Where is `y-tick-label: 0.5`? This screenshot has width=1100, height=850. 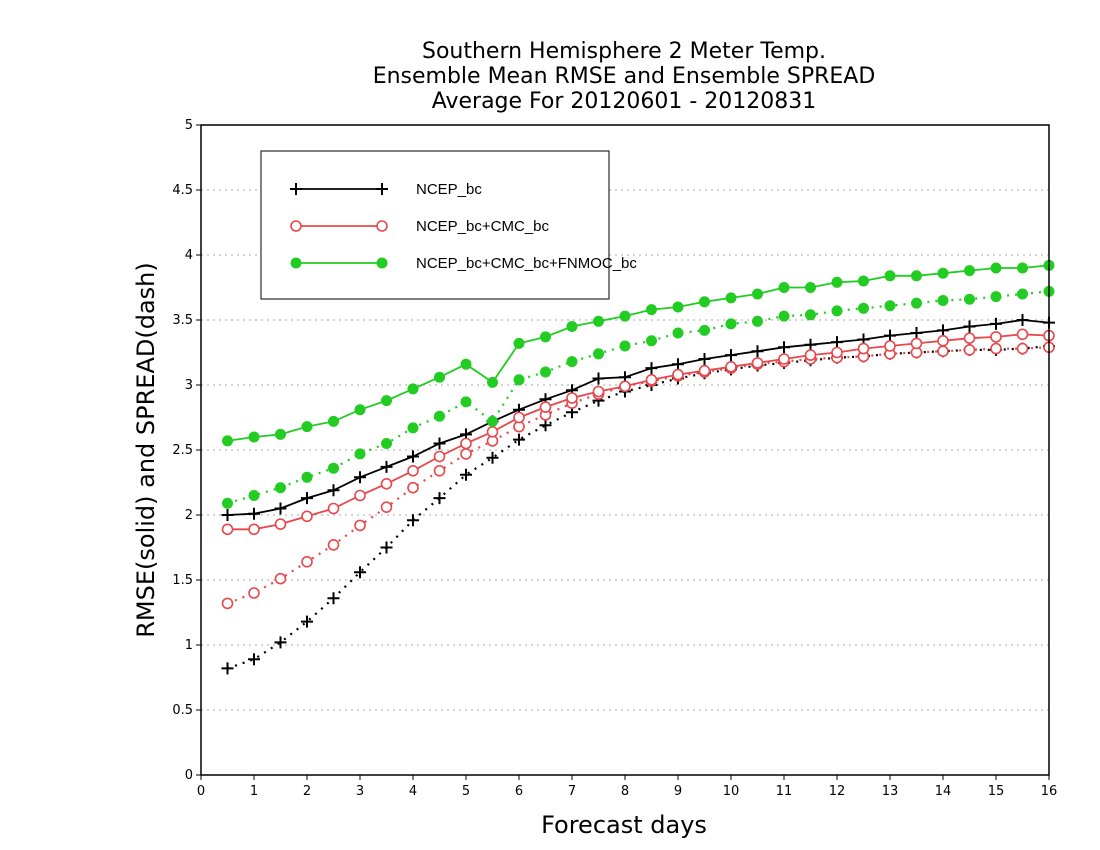
y-tick-label: 0.5 is located at coordinates (182, 710).